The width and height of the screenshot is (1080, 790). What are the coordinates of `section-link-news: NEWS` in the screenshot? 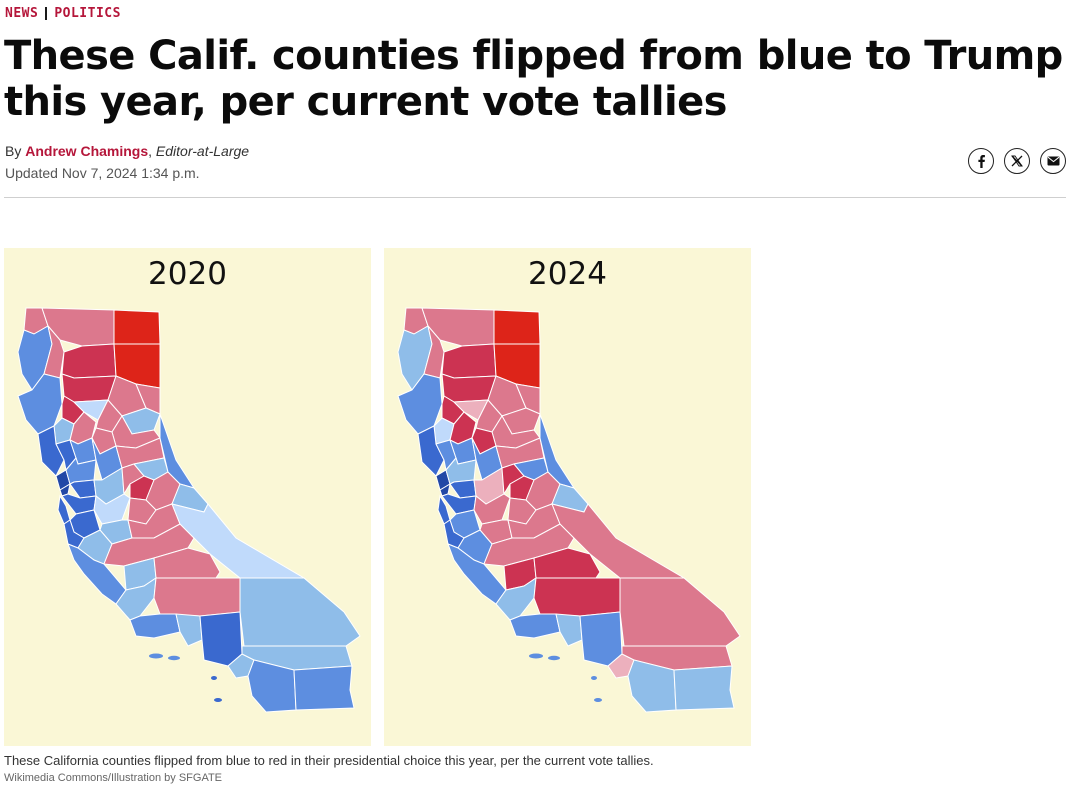 It's located at (22, 13).